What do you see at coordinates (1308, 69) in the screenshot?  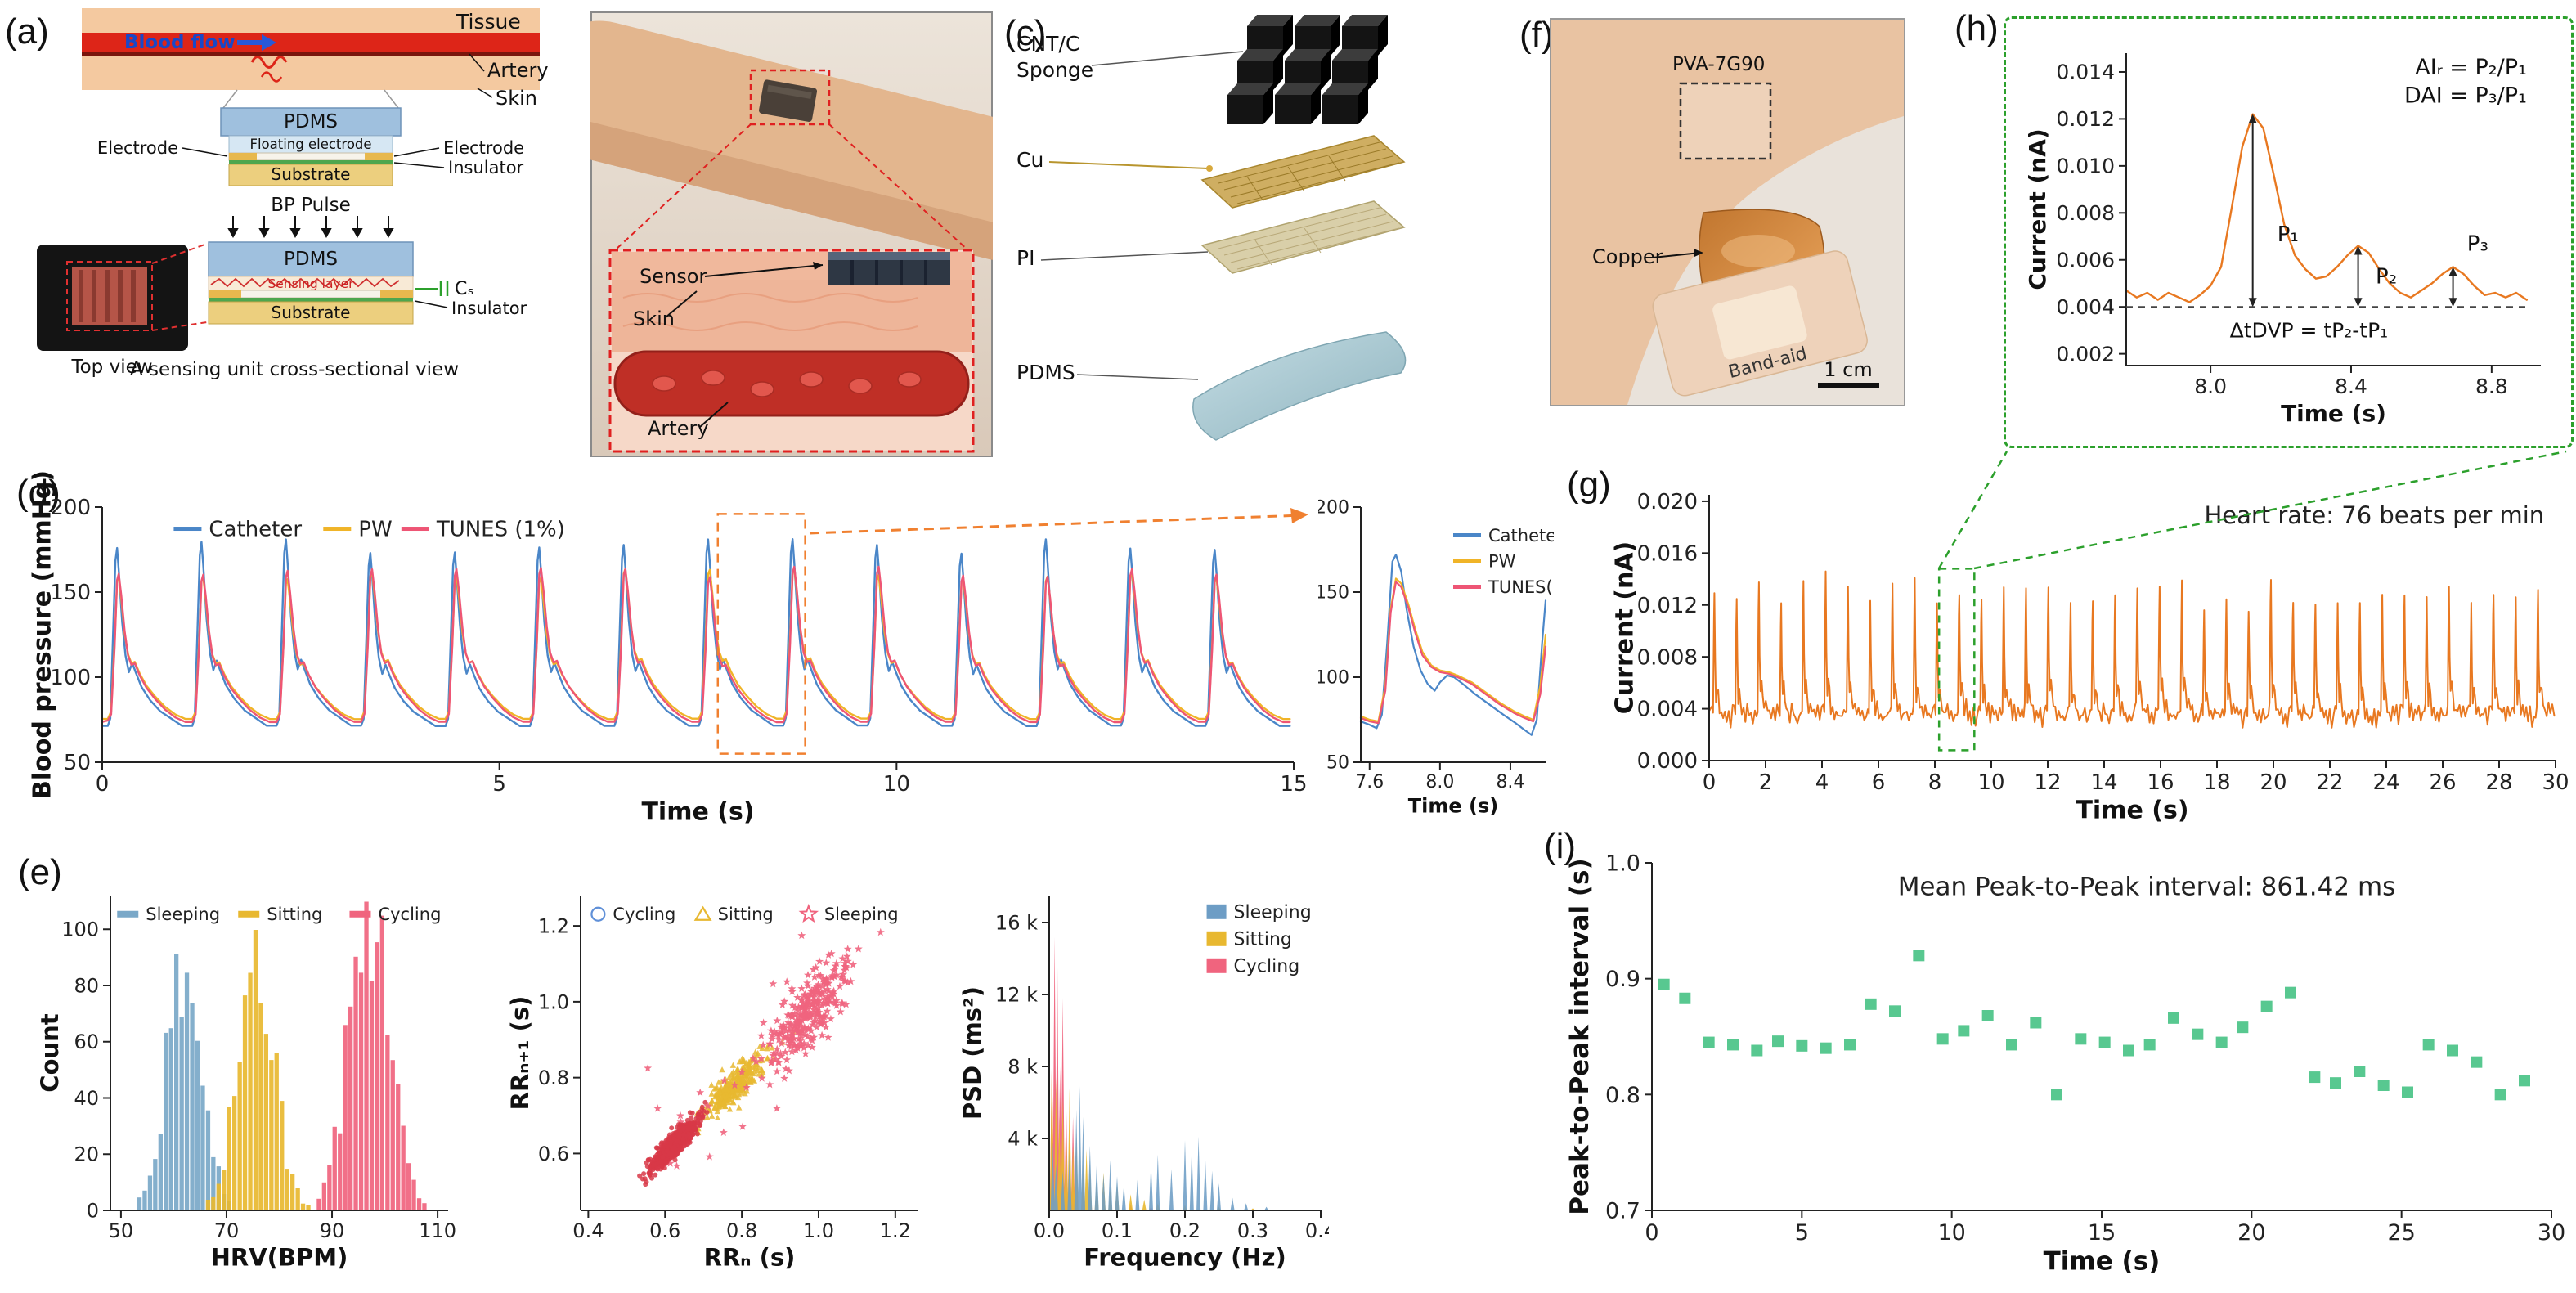 I see `cnt-sponge-cubes` at bounding box center [1308, 69].